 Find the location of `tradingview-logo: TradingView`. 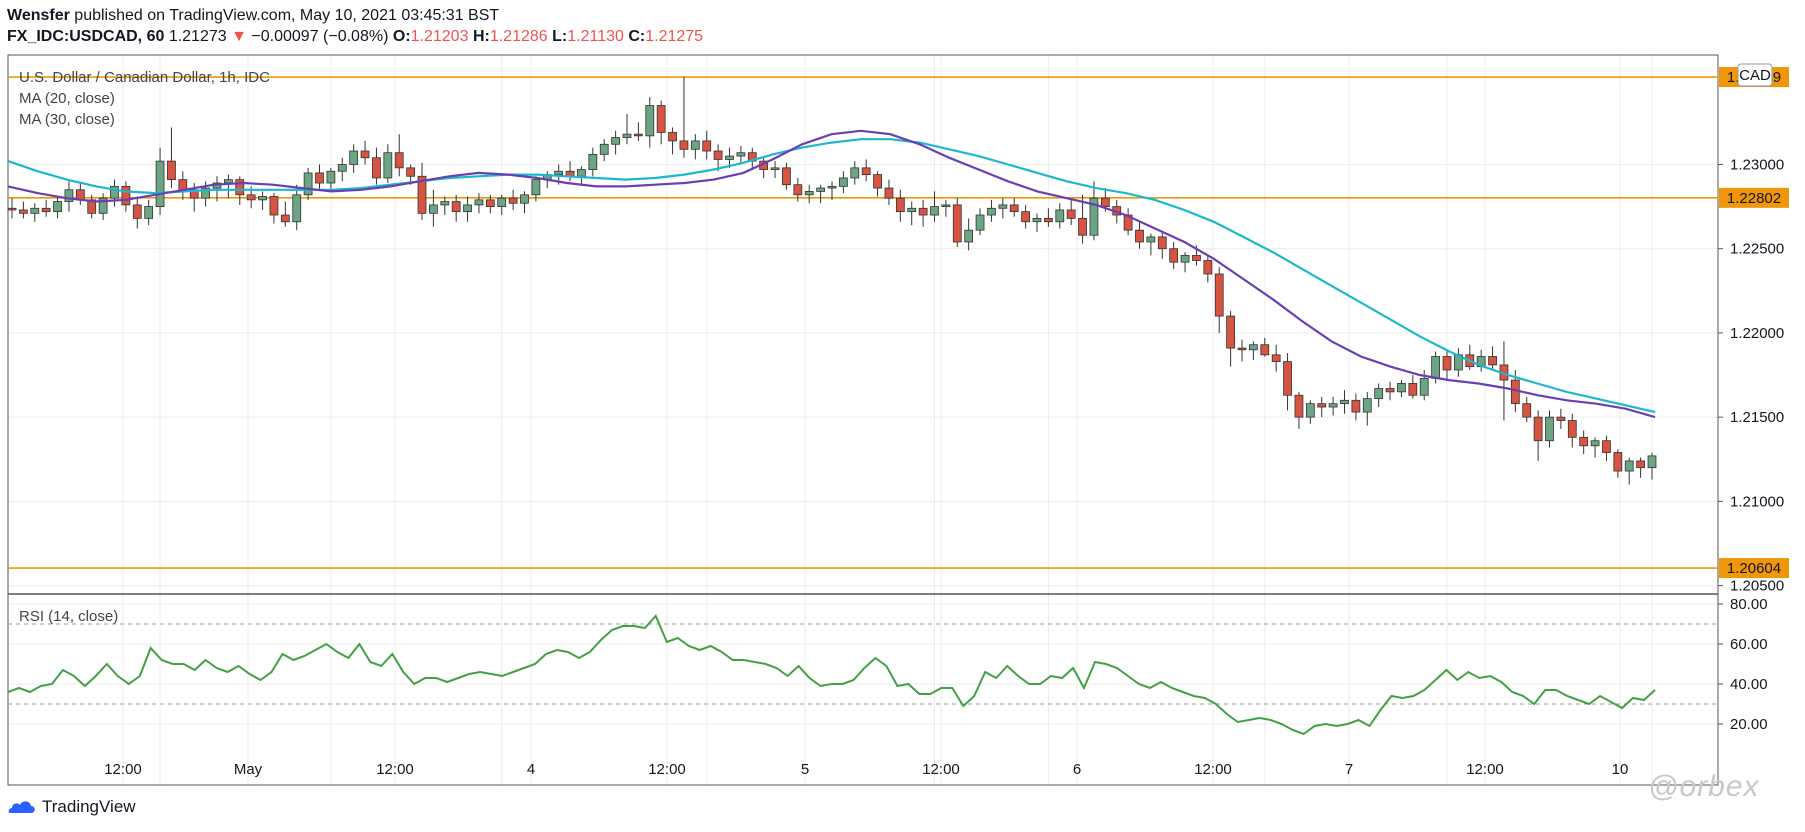

tradingview-logo: TradingView is located at coordinates (72, 807).